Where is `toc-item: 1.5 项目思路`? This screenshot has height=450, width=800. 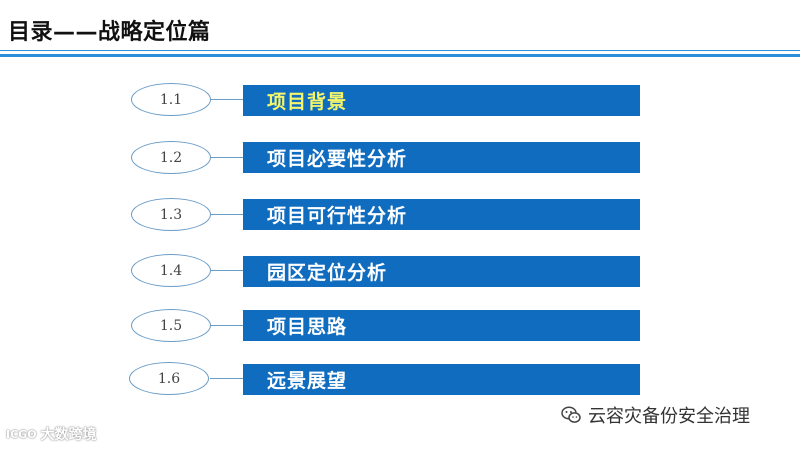 toc-item: 1.5 项目思路 is located at coordinates (400, 327).